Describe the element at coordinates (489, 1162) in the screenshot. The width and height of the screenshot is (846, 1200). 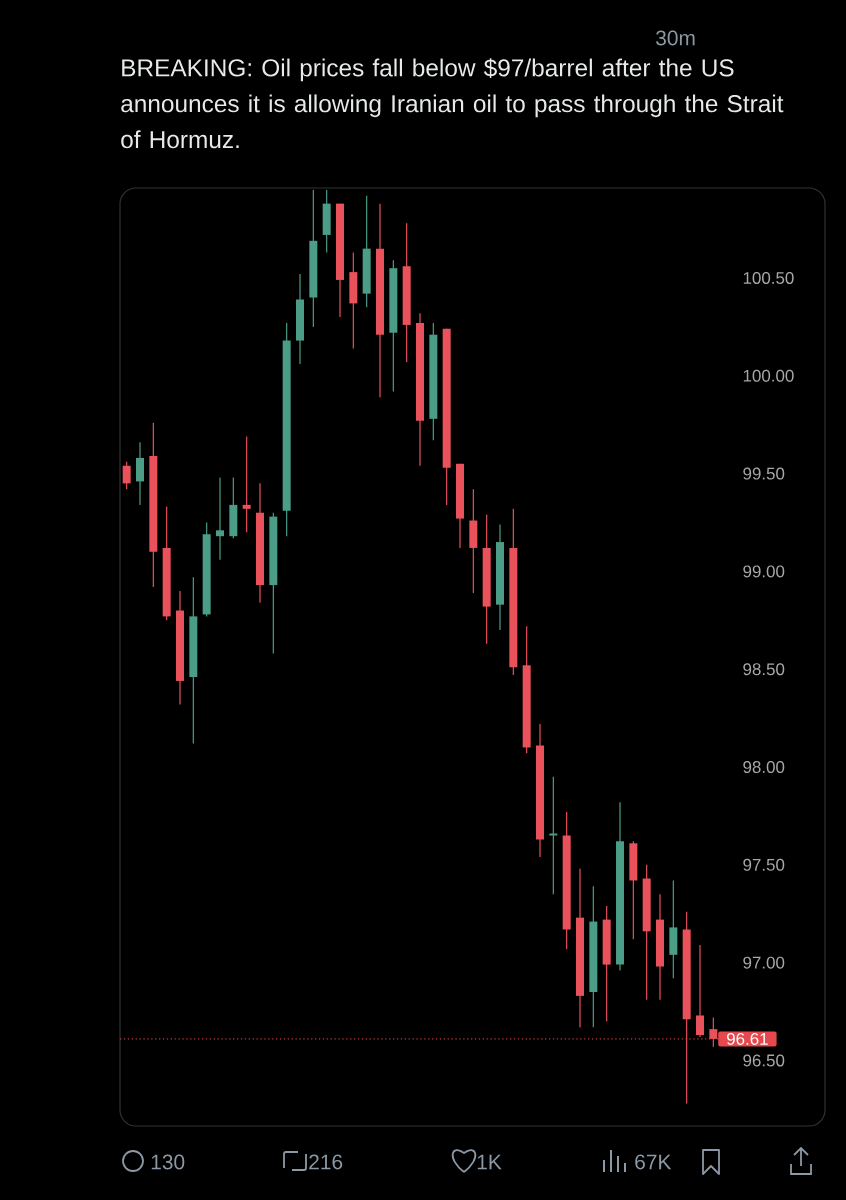
I see `text: 1K` at that location.